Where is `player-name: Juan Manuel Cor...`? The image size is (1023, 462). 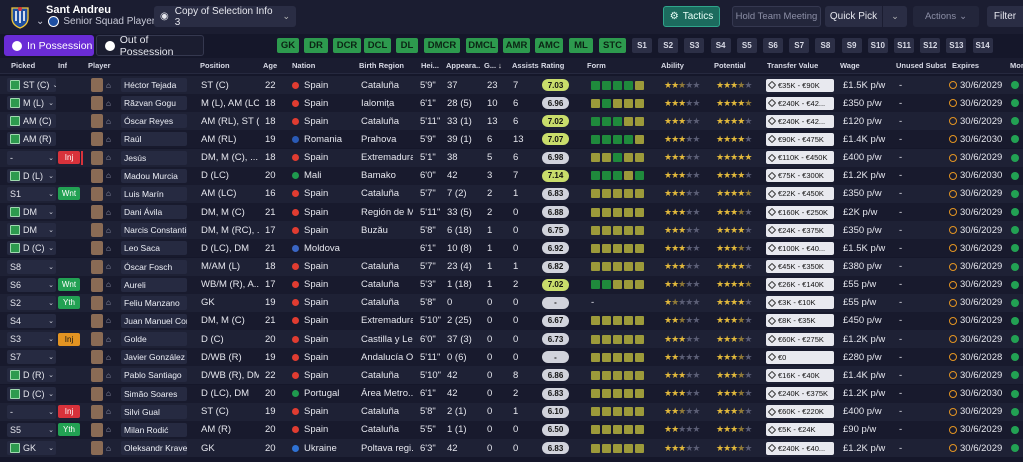 player-name: Juan Manuel Cor... is located at coordinates (154, 320).